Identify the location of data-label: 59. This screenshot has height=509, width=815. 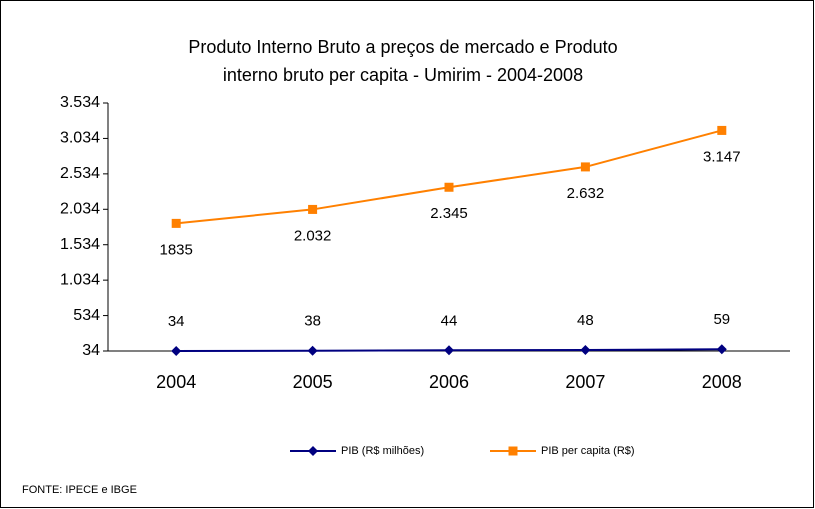
(721, 319).